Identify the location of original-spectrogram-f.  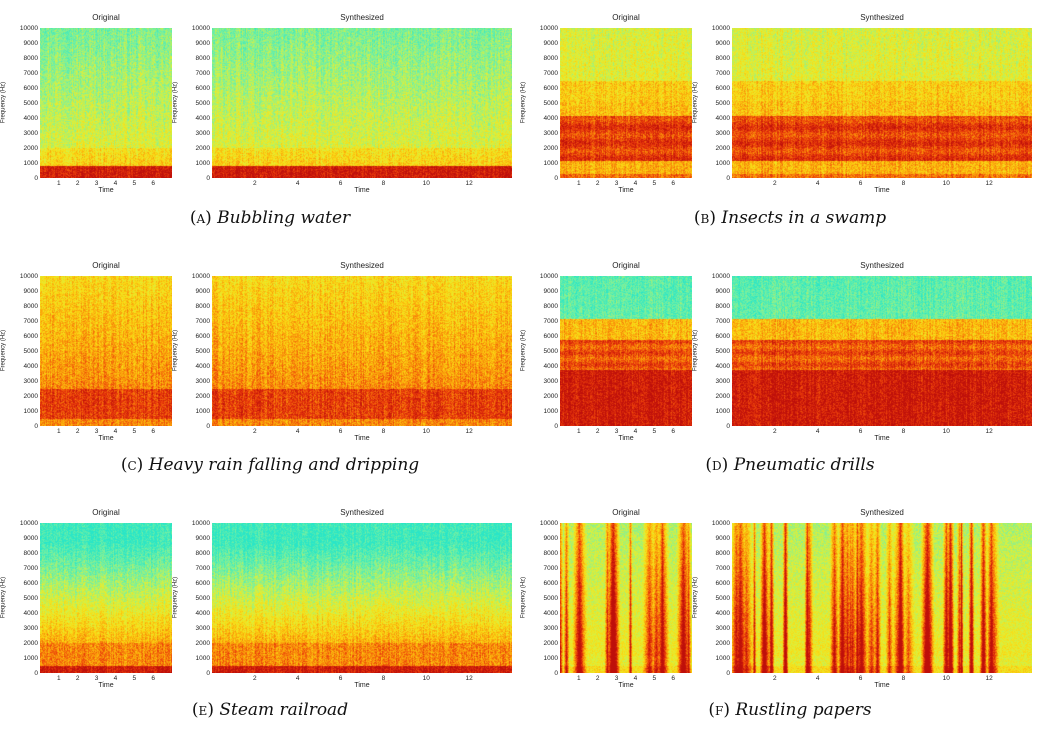
(626, 598).